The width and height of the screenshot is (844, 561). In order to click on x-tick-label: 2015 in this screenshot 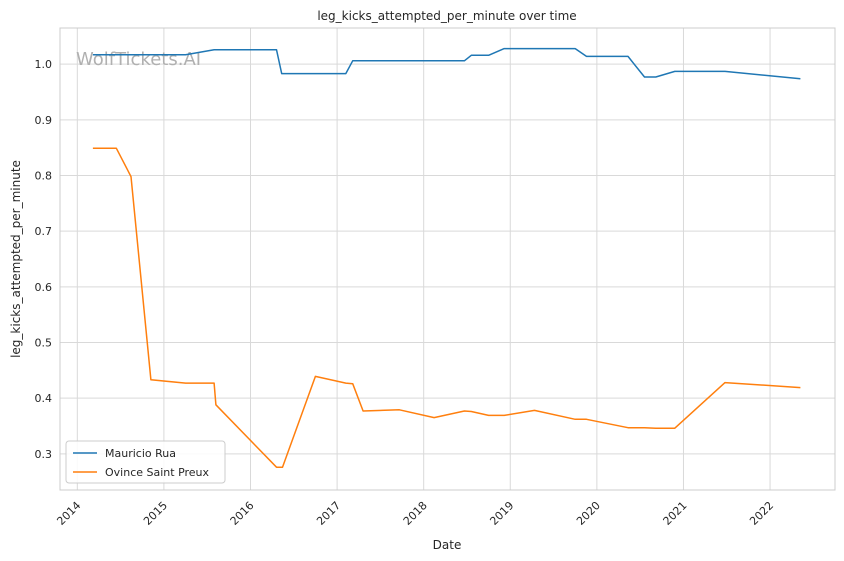, I will do `click(155, 513)`.